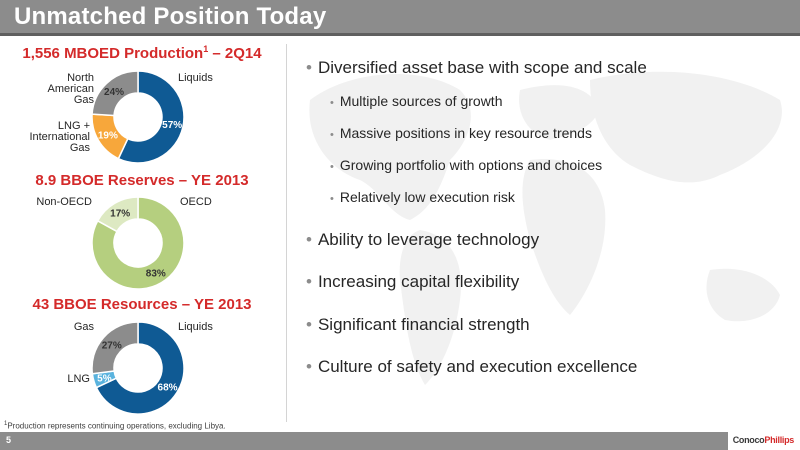 This screenshot has width=800, height=450. Describe the element at coordinates (6, 424) in the screenshot. I see `footnote-marker: 1` at that location.